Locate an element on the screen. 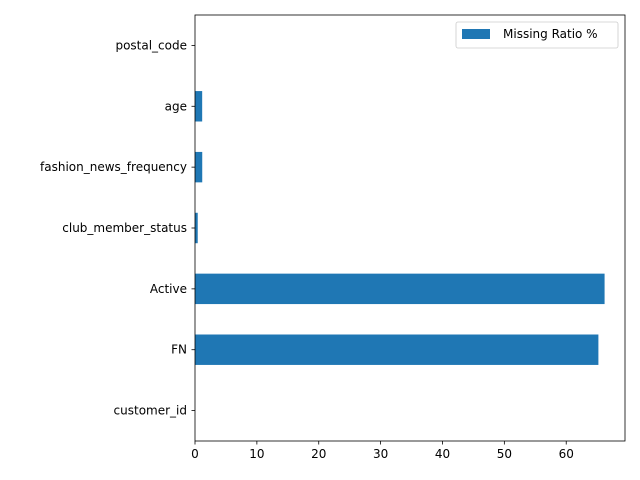 The height and width of the screenshot is (480, 640). bar-club_member_status is located at coordinates (196, 228).